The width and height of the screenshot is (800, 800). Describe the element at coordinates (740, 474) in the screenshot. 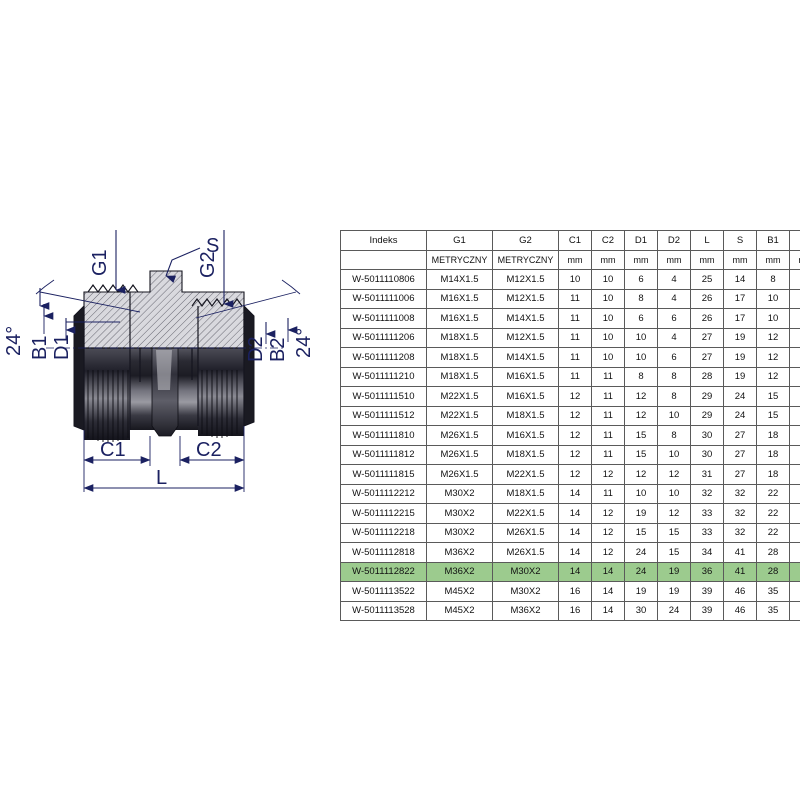

I see `cell-s: 27` at that location.